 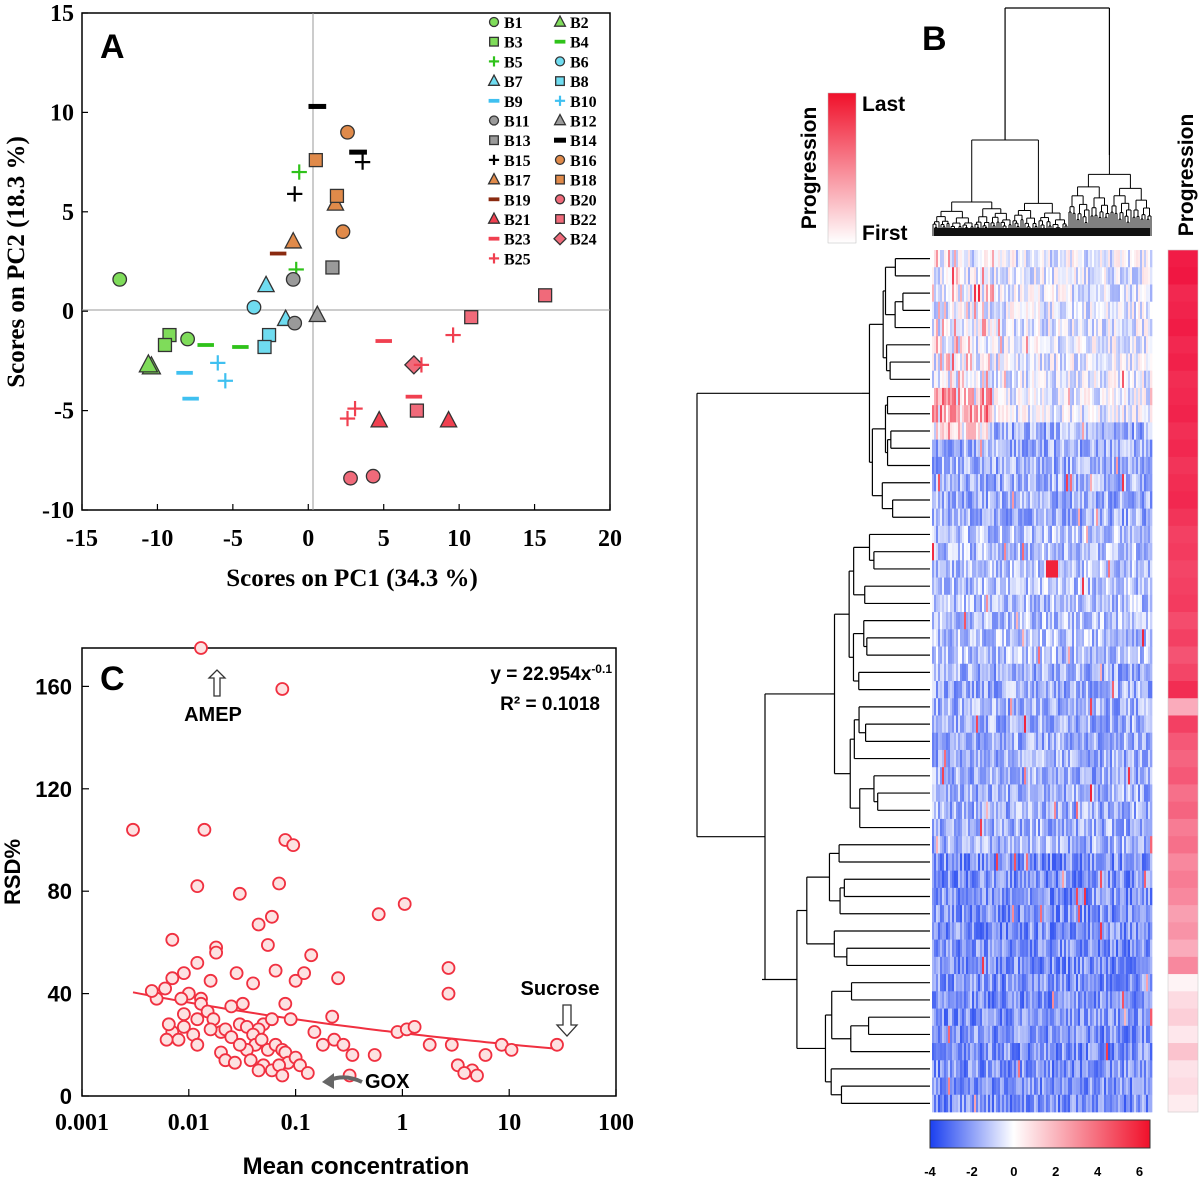 What do you see at coordinates (332, 294) in the screenshot?
I see `panel-a-points` at bounding box center [332, 294].